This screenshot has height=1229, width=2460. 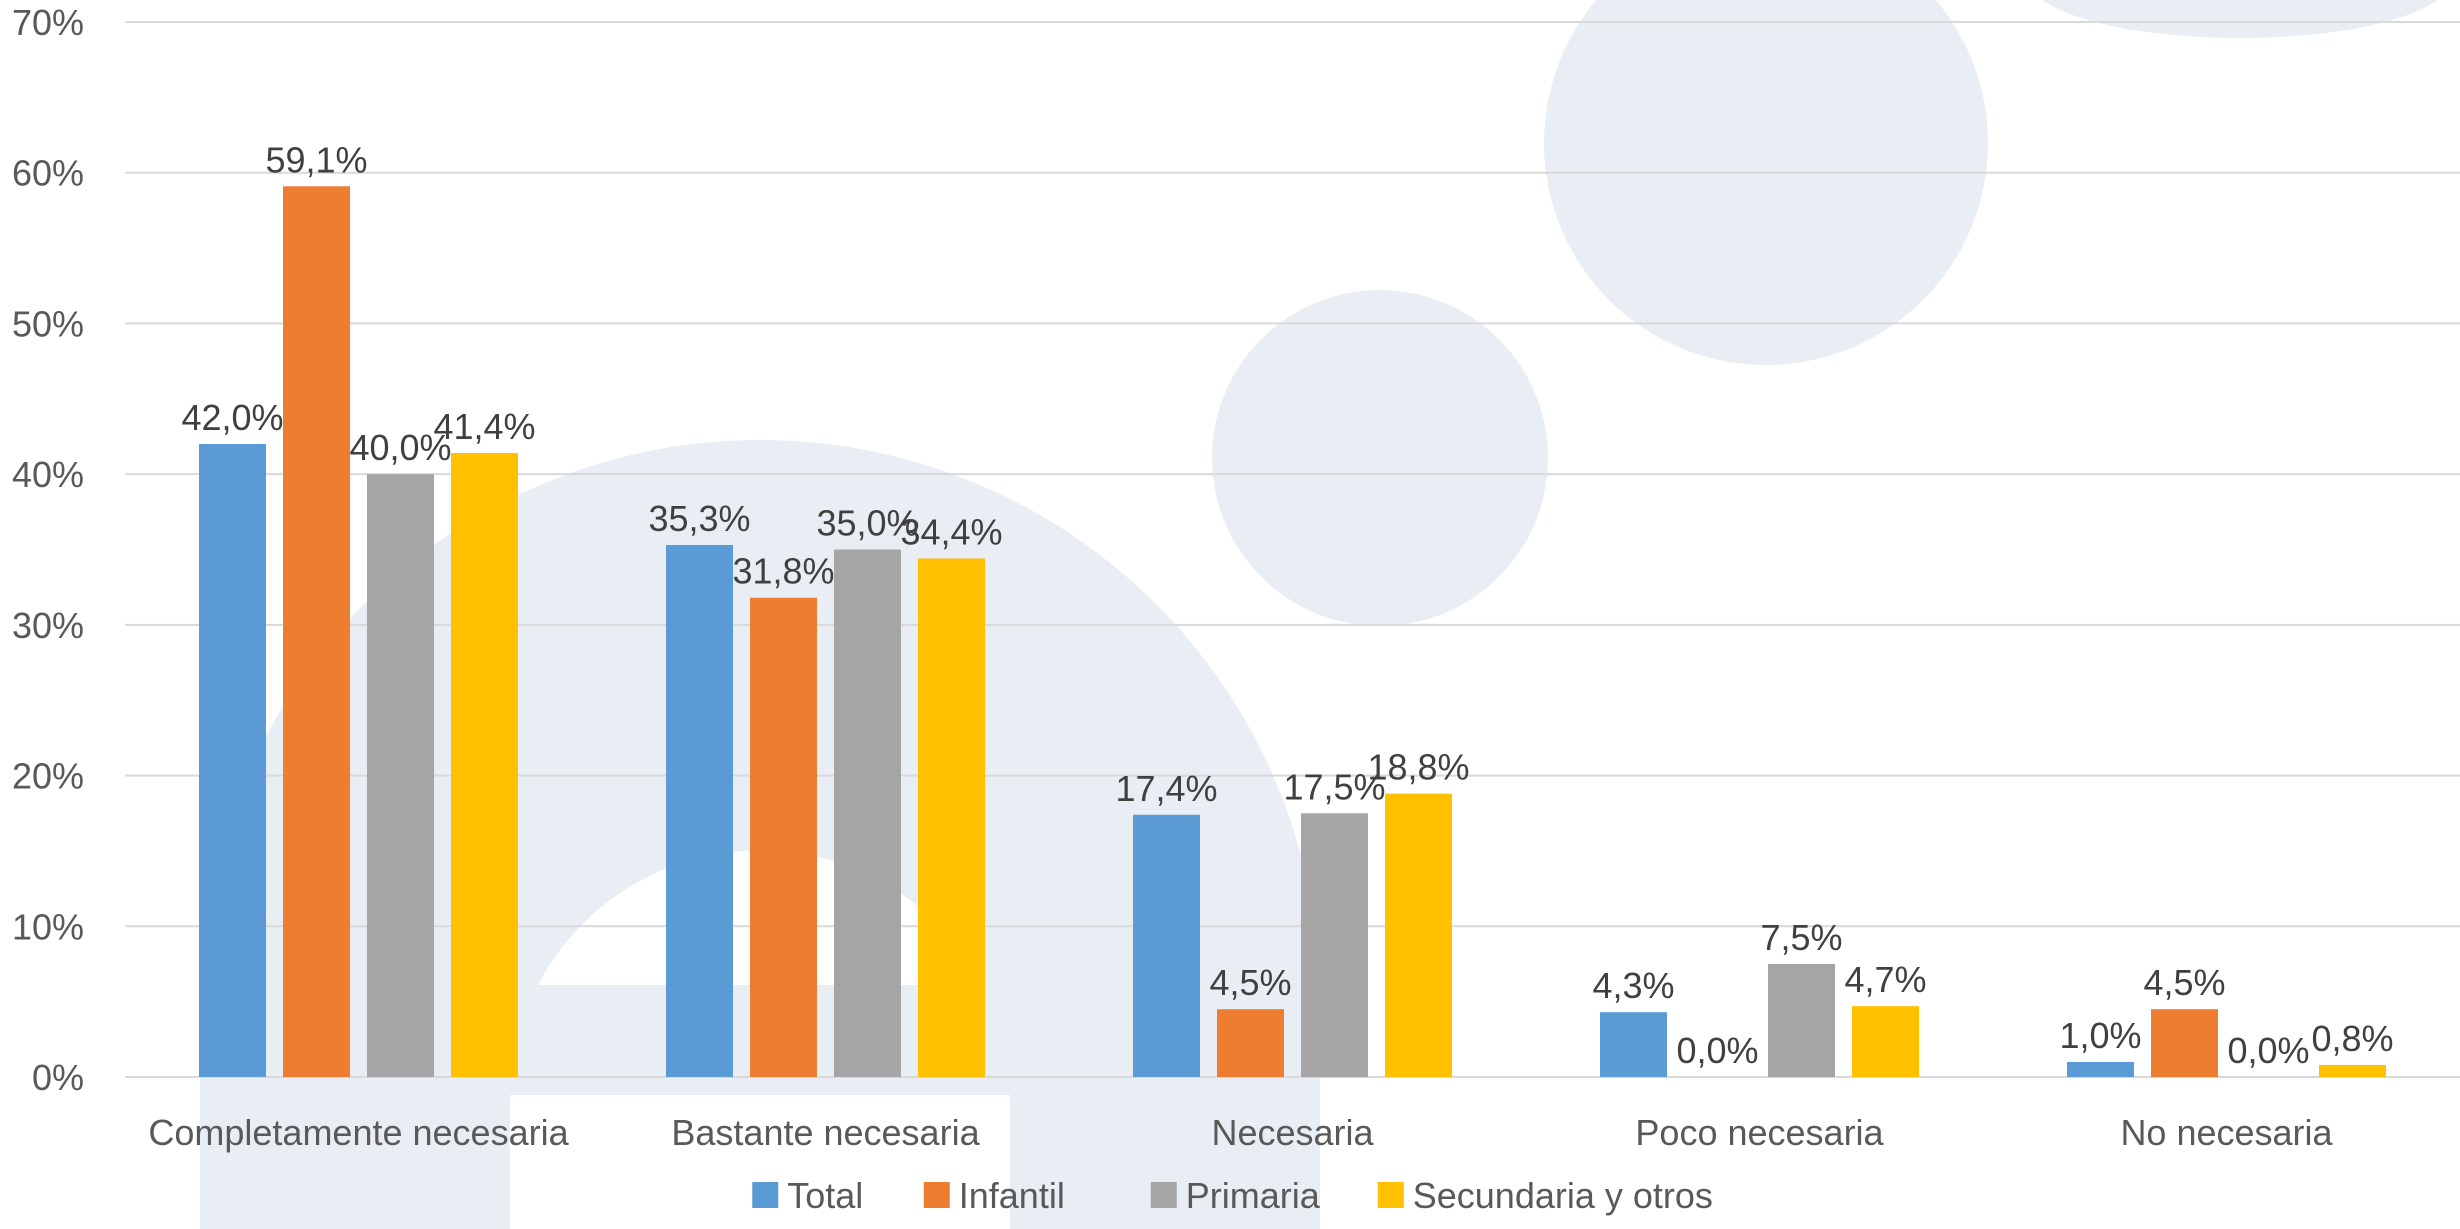 What do you see at coordinates (783, 571) in the screenshot?
I see `data-label: 31,8%` at bounding box center [783, 571].